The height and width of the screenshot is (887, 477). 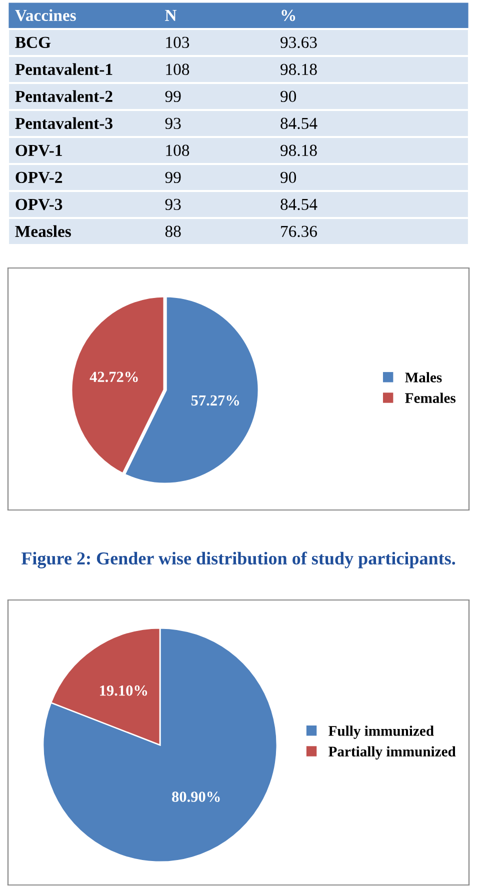 What do you see at coordinates (63, 96) in the screenshot?
I see `category-label: Pentavalent-2` at bounding box center [63, 96].